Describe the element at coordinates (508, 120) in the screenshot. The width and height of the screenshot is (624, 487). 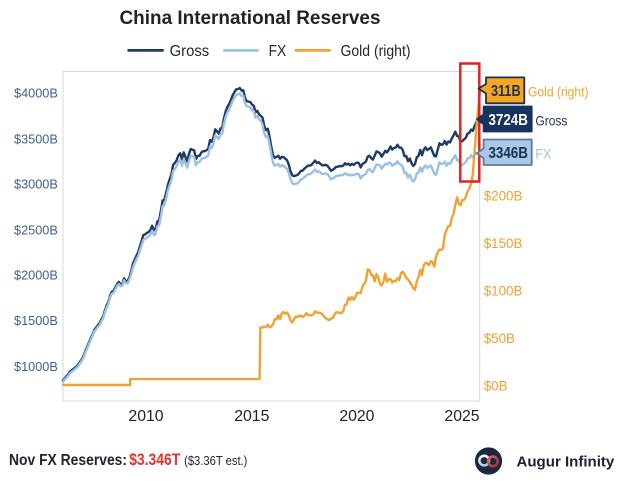
I see `svg-text: 3724B` at that location.